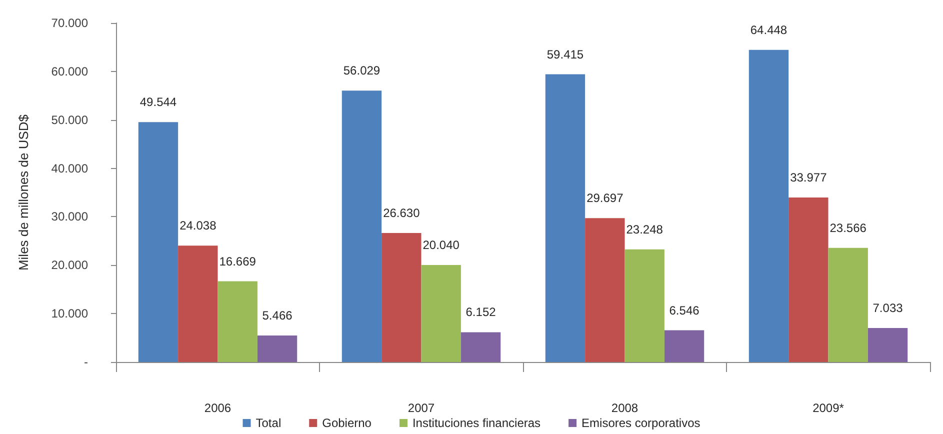 The width and height of the screenshot is (943, 434). Describe the element at coordinates (565, 54) in the screenshot. I see `data-label: 59.415` at that location.